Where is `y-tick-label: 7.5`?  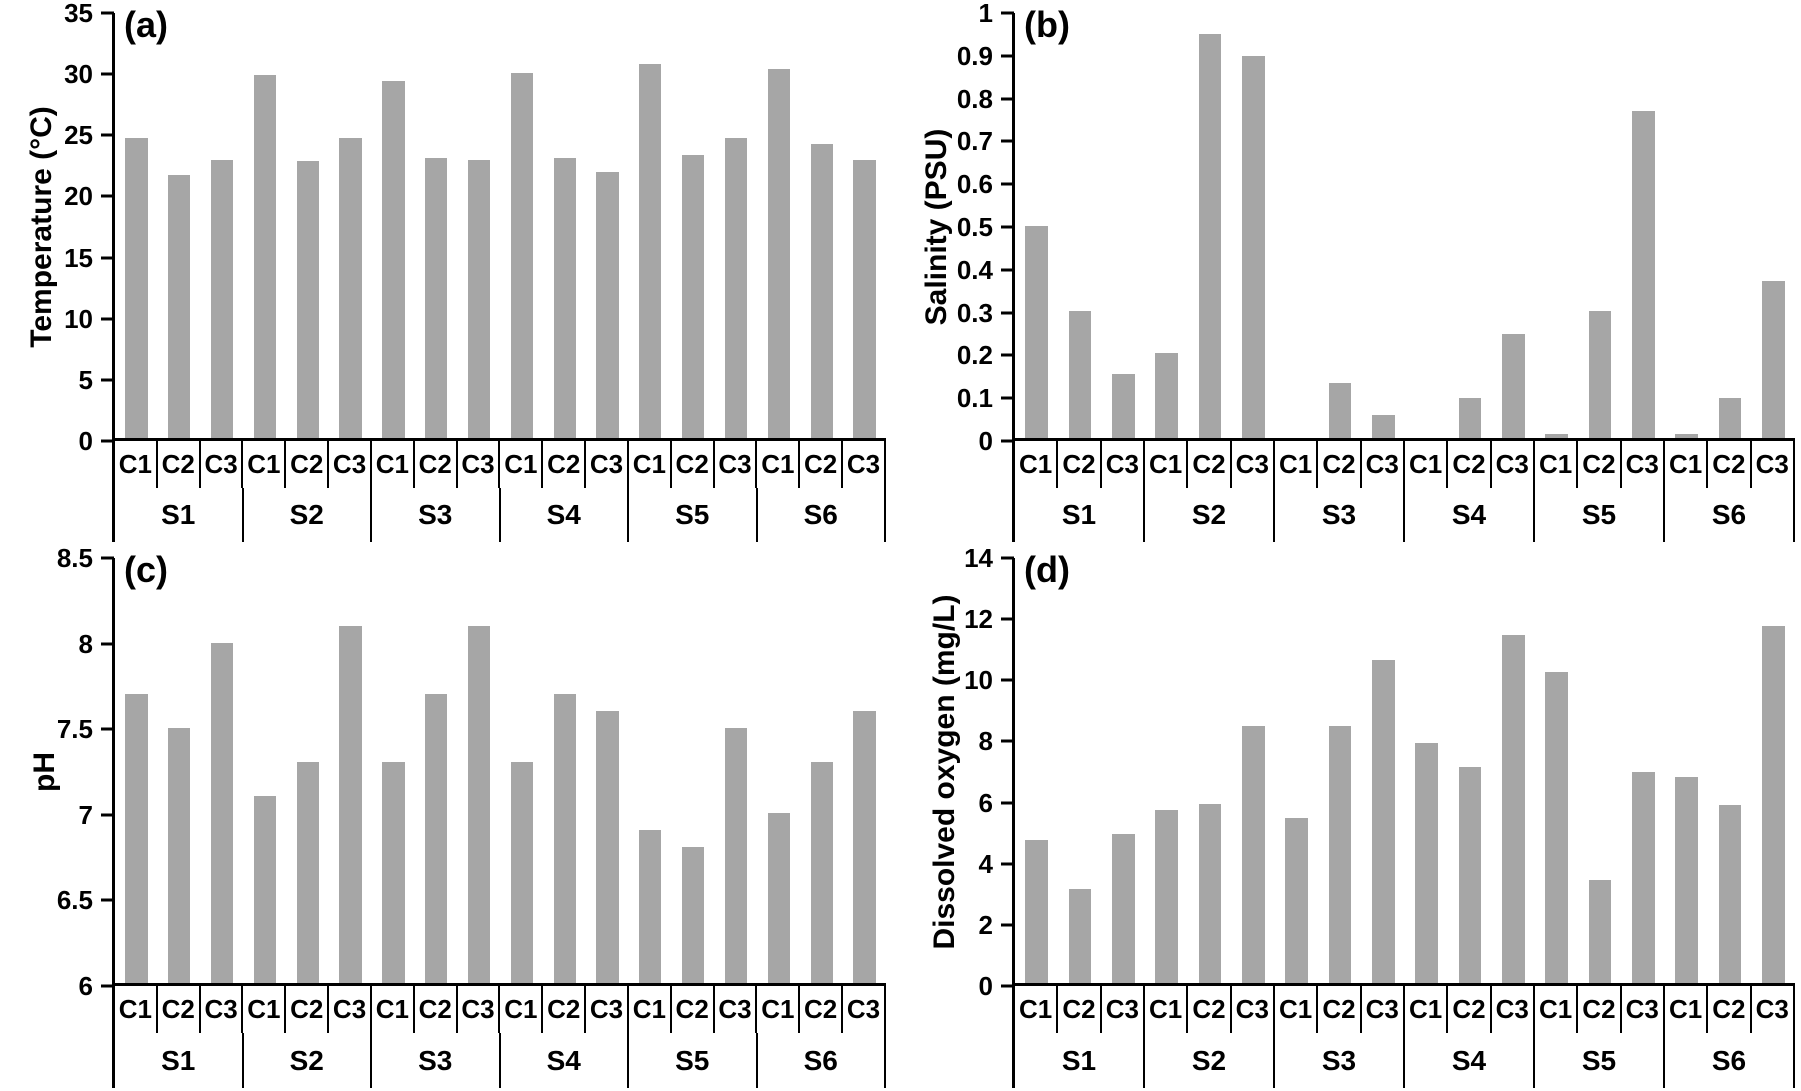 y-tick-label: 7.5 is located at coordinates (74, 729).